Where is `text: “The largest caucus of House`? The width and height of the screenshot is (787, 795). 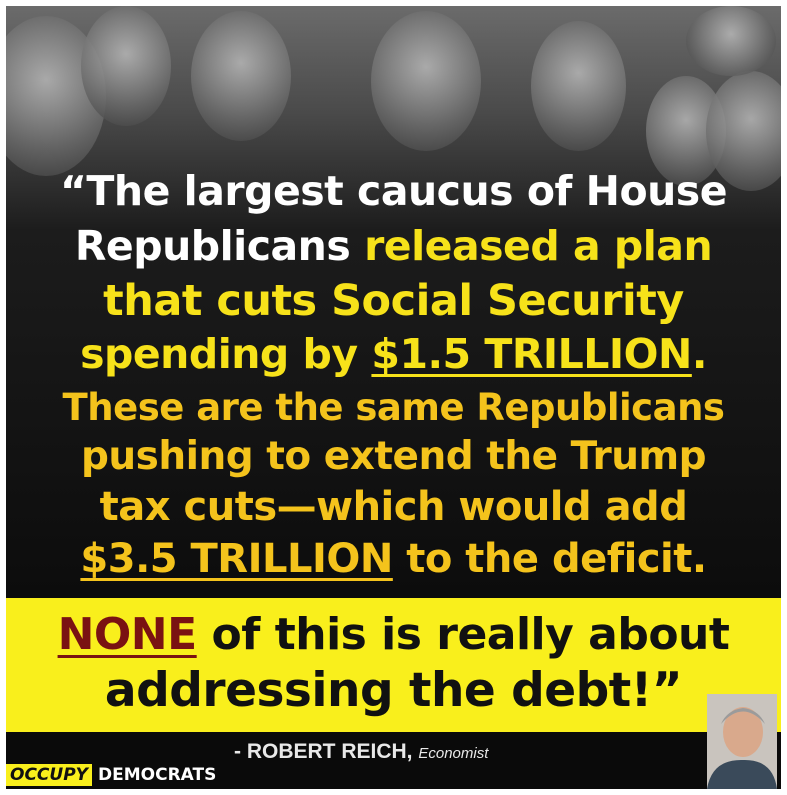 text: “The largest caucus of House is located at coordinates (393, 191).